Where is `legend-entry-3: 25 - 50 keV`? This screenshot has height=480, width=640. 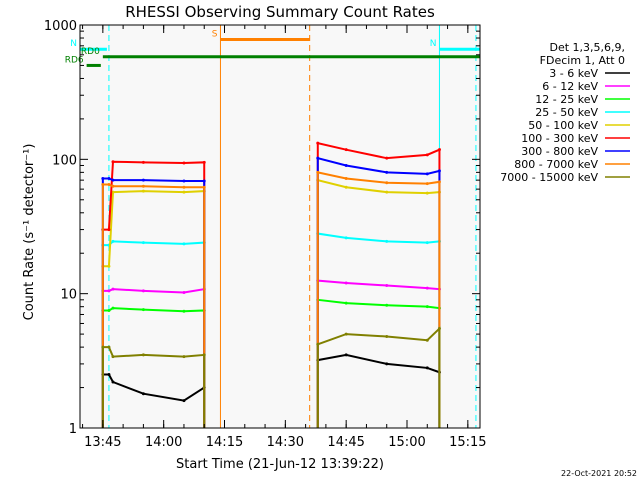 legend-entry-3: 25 - 50 keV is located at coordinates (566, 112).